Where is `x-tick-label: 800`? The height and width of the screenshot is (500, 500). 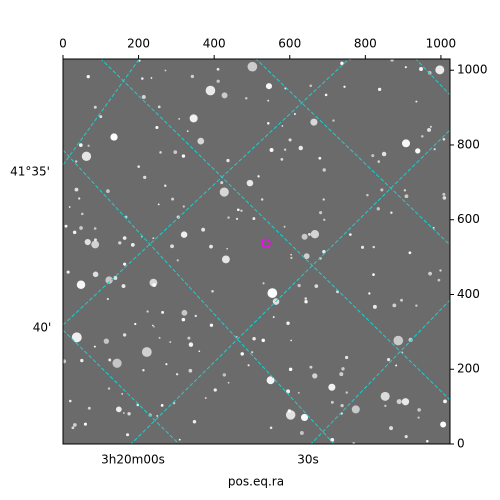 x-tick-label: 800 is located at coordinates (365, 44).